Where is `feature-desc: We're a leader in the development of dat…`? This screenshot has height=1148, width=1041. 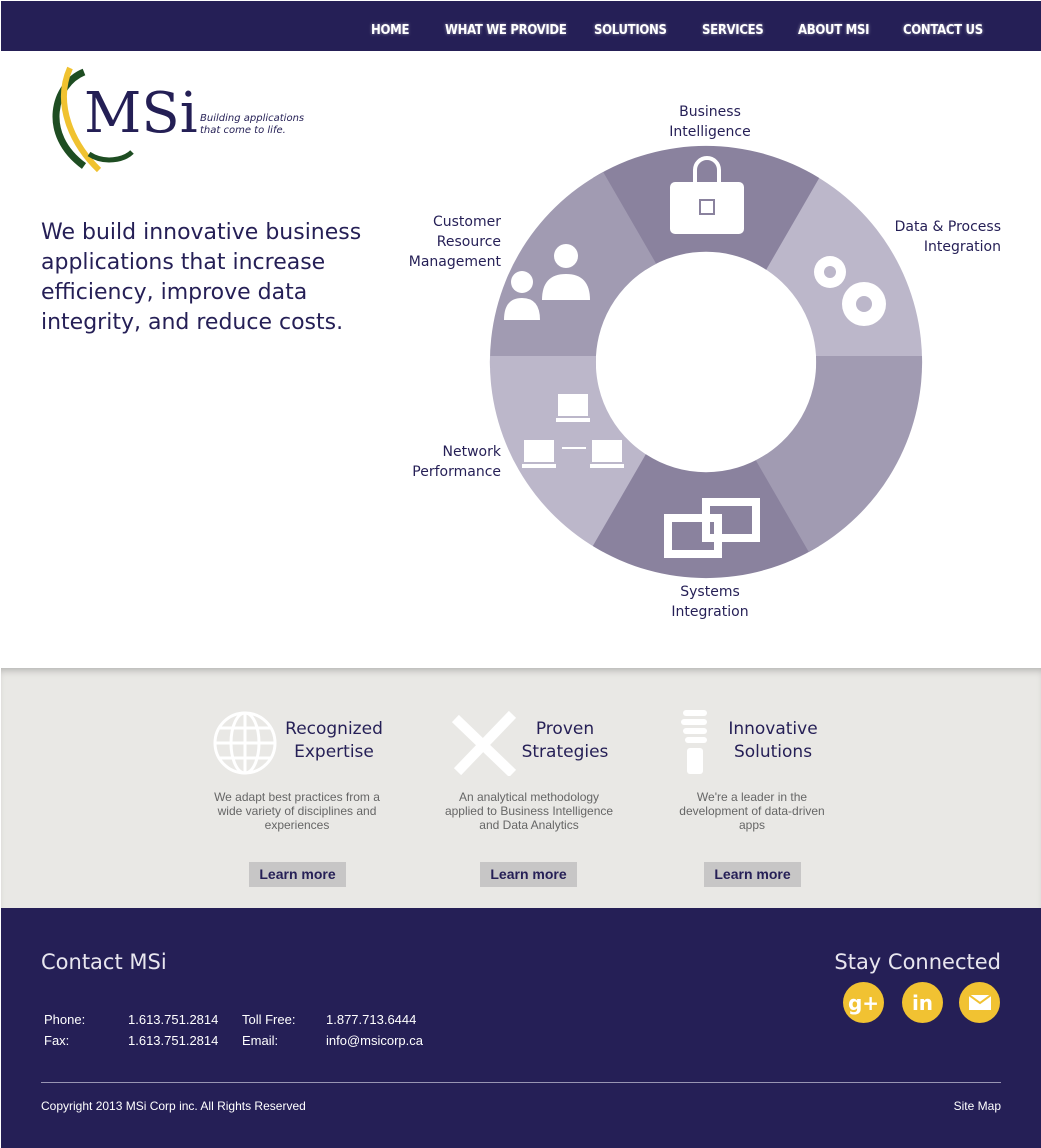
feature-desc: We're a leader in the development of dat… is located at coordinates (752, 811).